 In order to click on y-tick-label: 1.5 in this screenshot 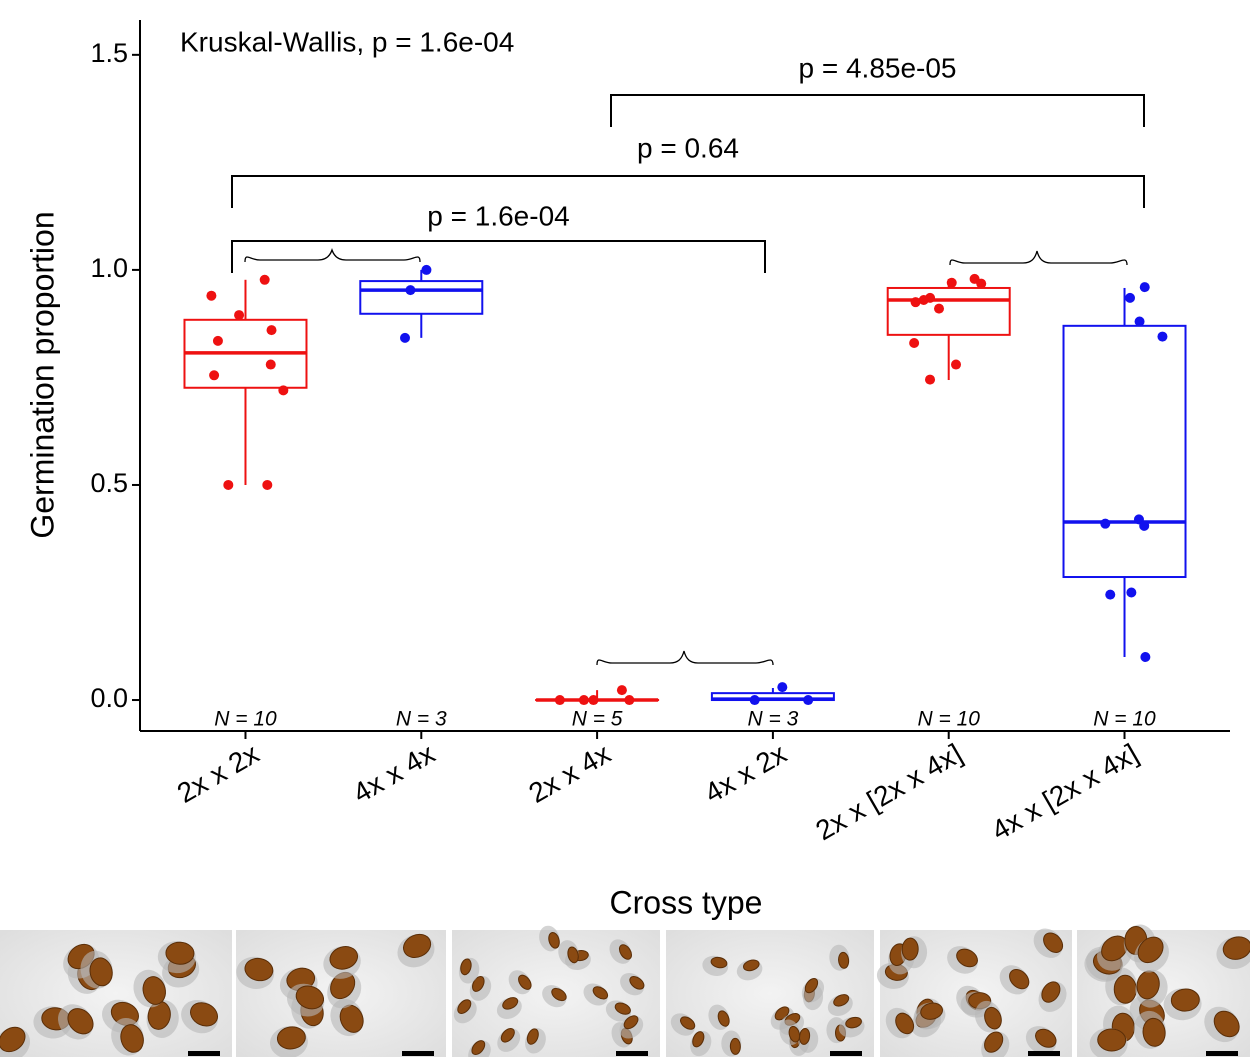, I will do `click(109, 53)`.